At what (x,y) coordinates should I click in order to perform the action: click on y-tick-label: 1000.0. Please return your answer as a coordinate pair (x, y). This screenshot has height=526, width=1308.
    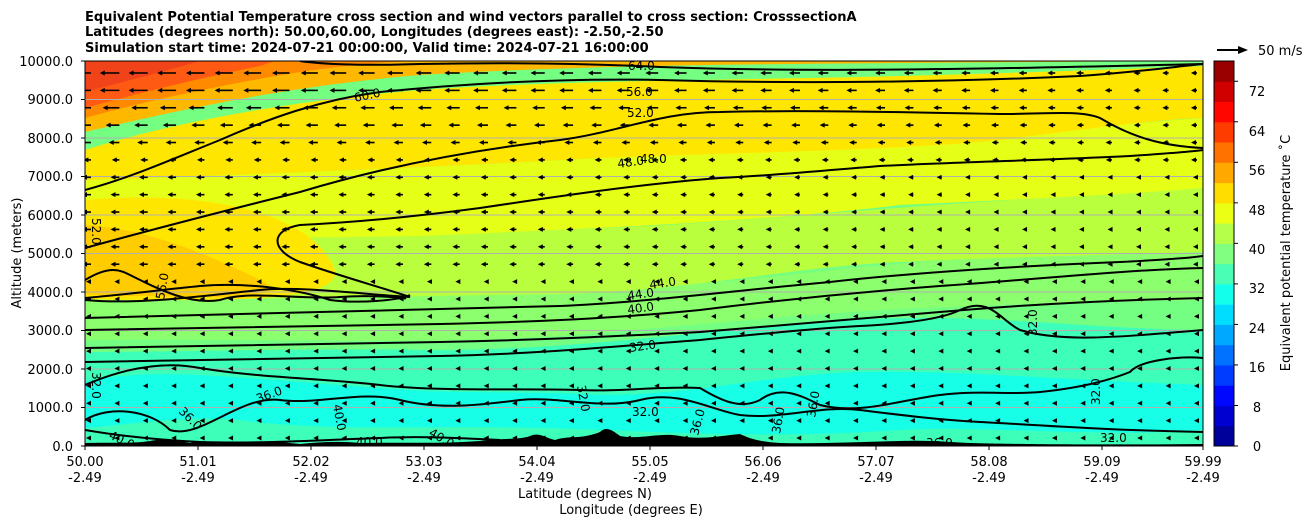
    Looking at the image, I should click on (51, 408).